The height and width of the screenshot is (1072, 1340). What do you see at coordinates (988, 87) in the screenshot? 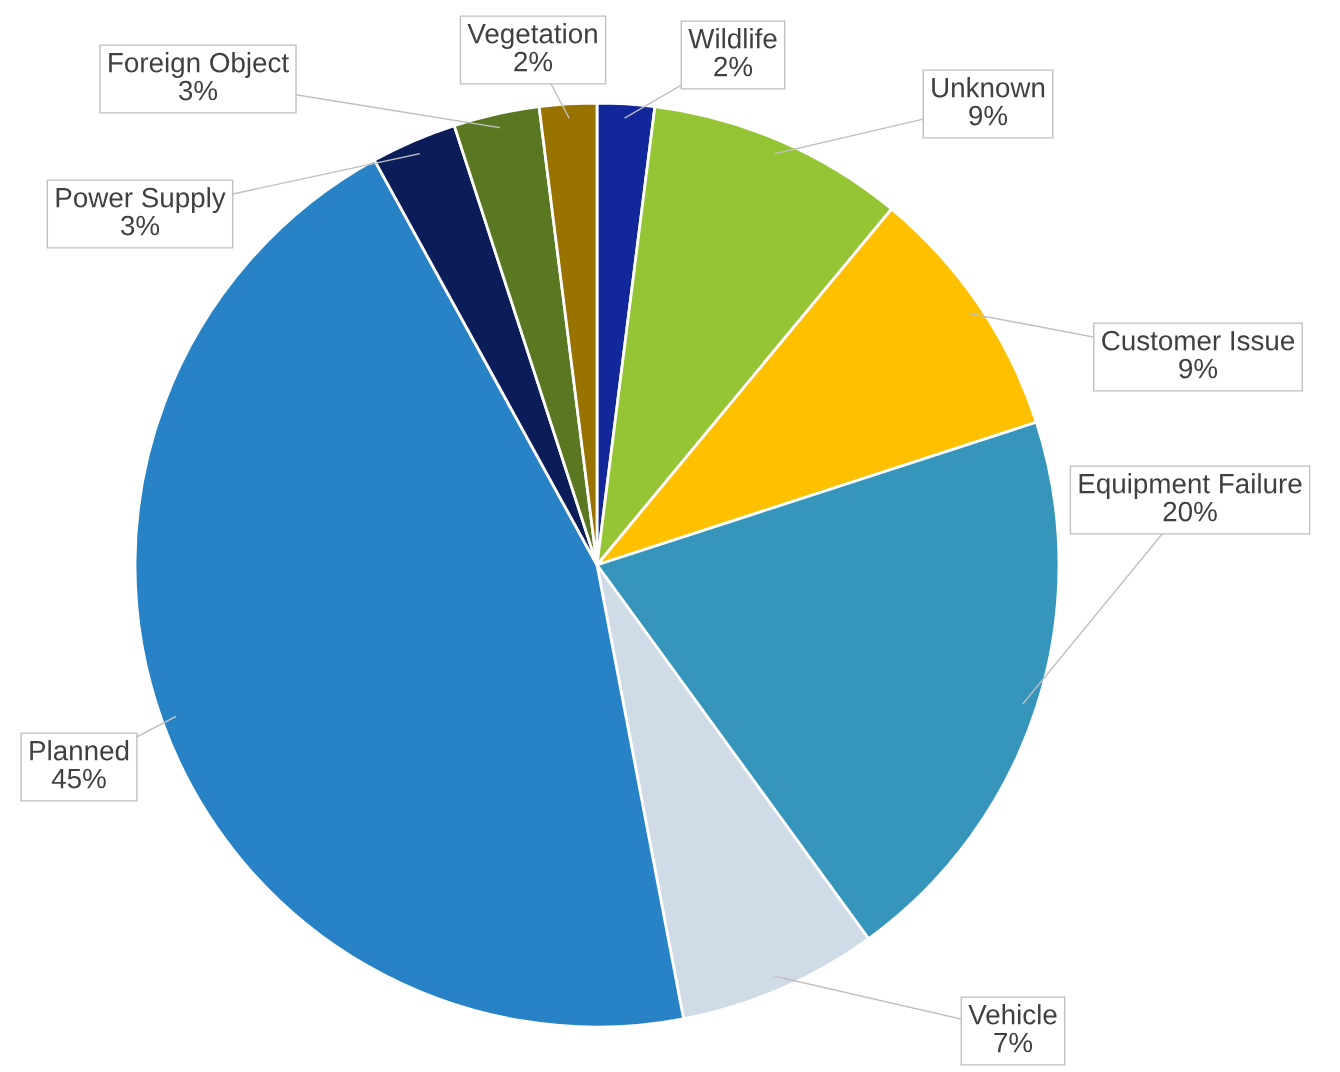
I see `slice-label: Unknown` at bounding box center [988, 87].